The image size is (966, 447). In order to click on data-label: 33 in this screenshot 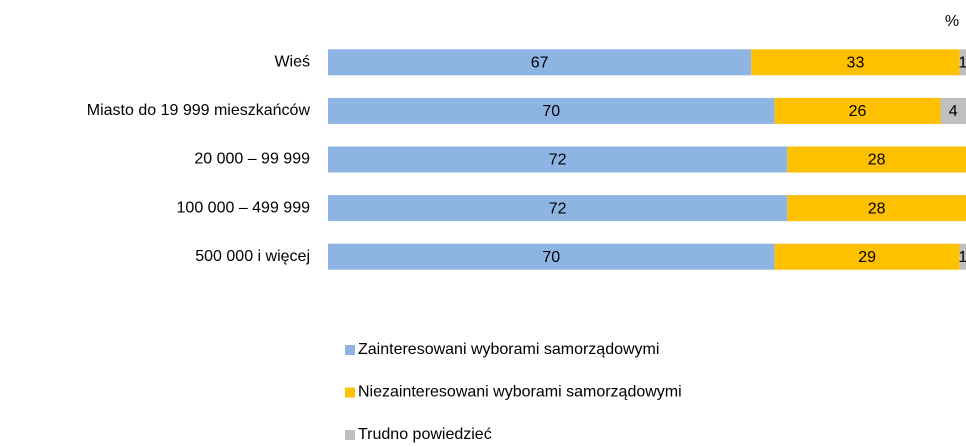, I will do `click(856, 63)`.